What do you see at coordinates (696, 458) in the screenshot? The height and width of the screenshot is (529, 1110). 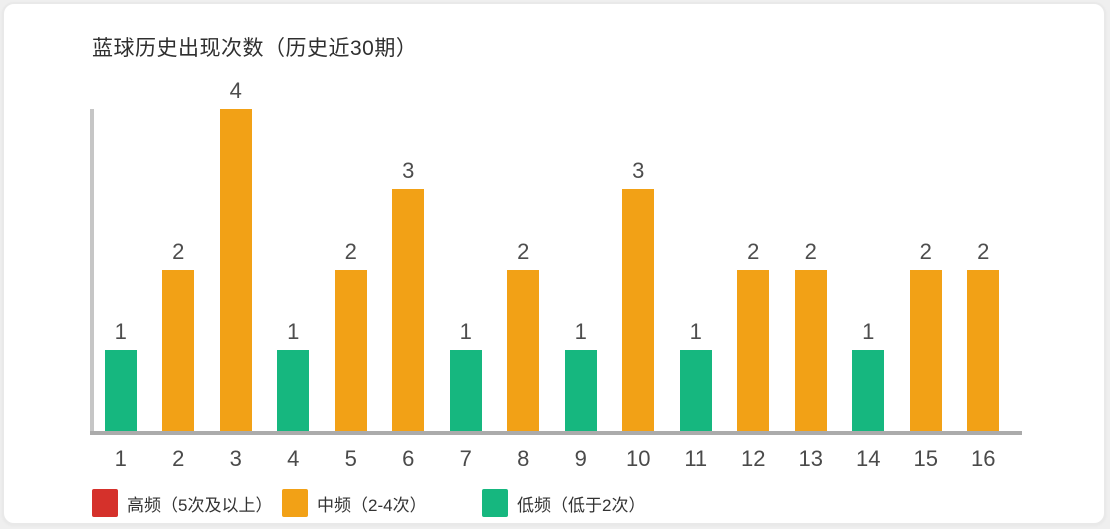 I see `x-axis-tick-label: 11` at bounding box center [696, 458].